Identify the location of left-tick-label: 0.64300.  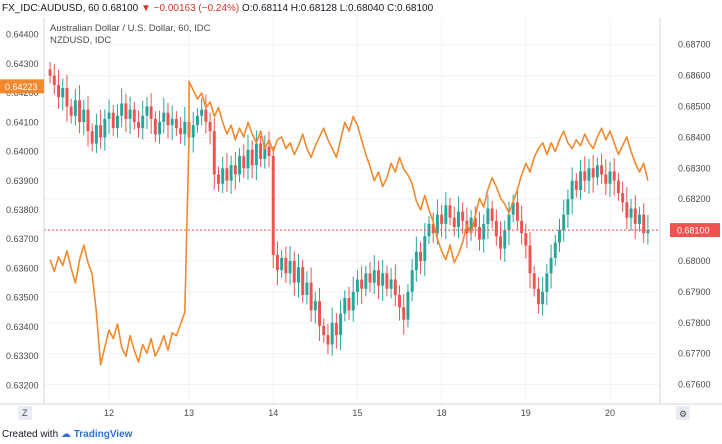
(22, 64).